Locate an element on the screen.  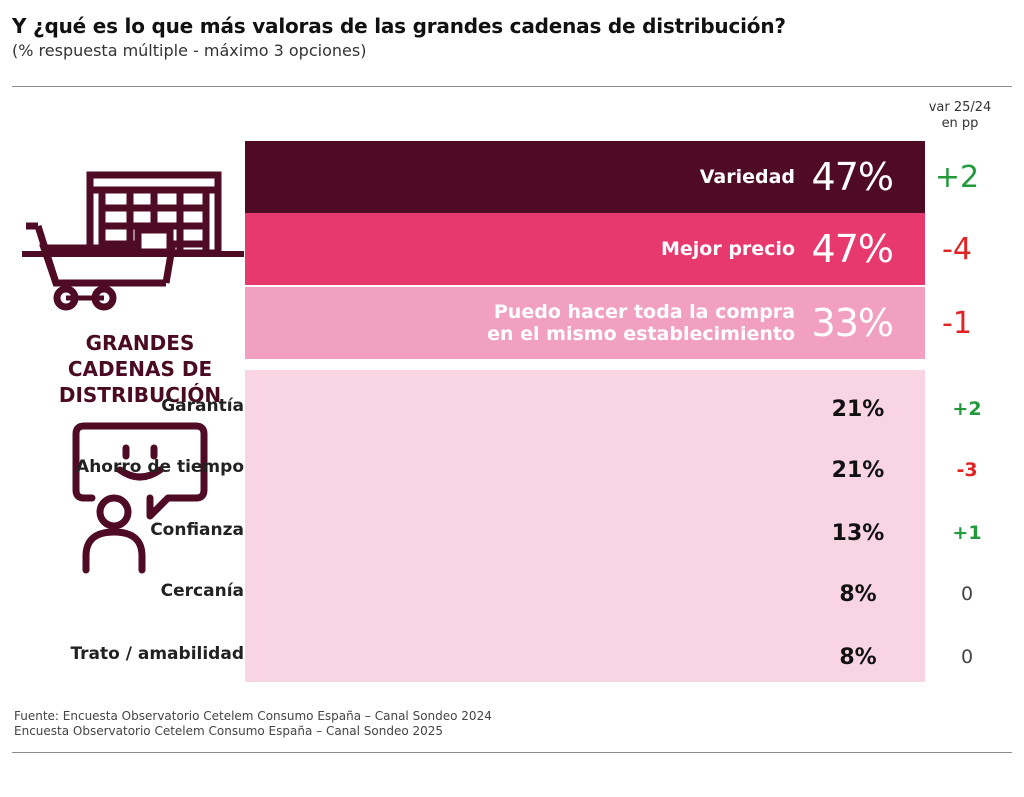
row-var: -4 is located at coordinates (957, 249).